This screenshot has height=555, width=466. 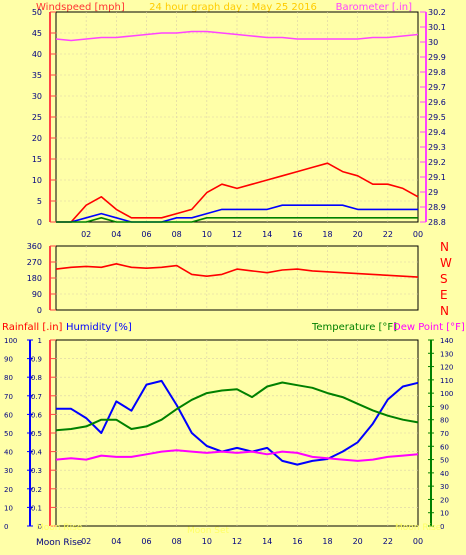 What do you see at coordinates (37, 453) in the screenshot?
I see `rainfall-tick-label: 0.4` at bounding box center [37, 453].